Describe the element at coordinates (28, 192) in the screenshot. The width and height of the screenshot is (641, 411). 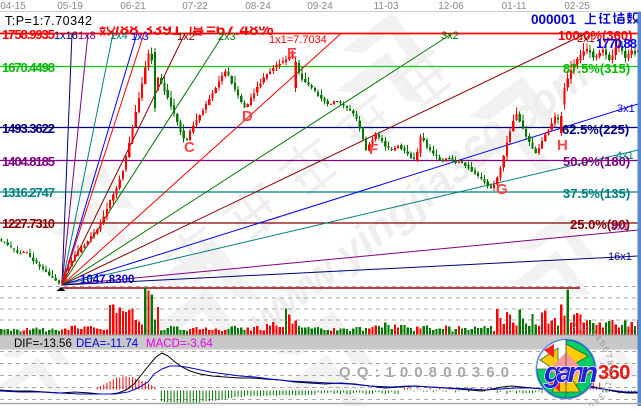
I see `svg-text: 1316.2747` at that location.